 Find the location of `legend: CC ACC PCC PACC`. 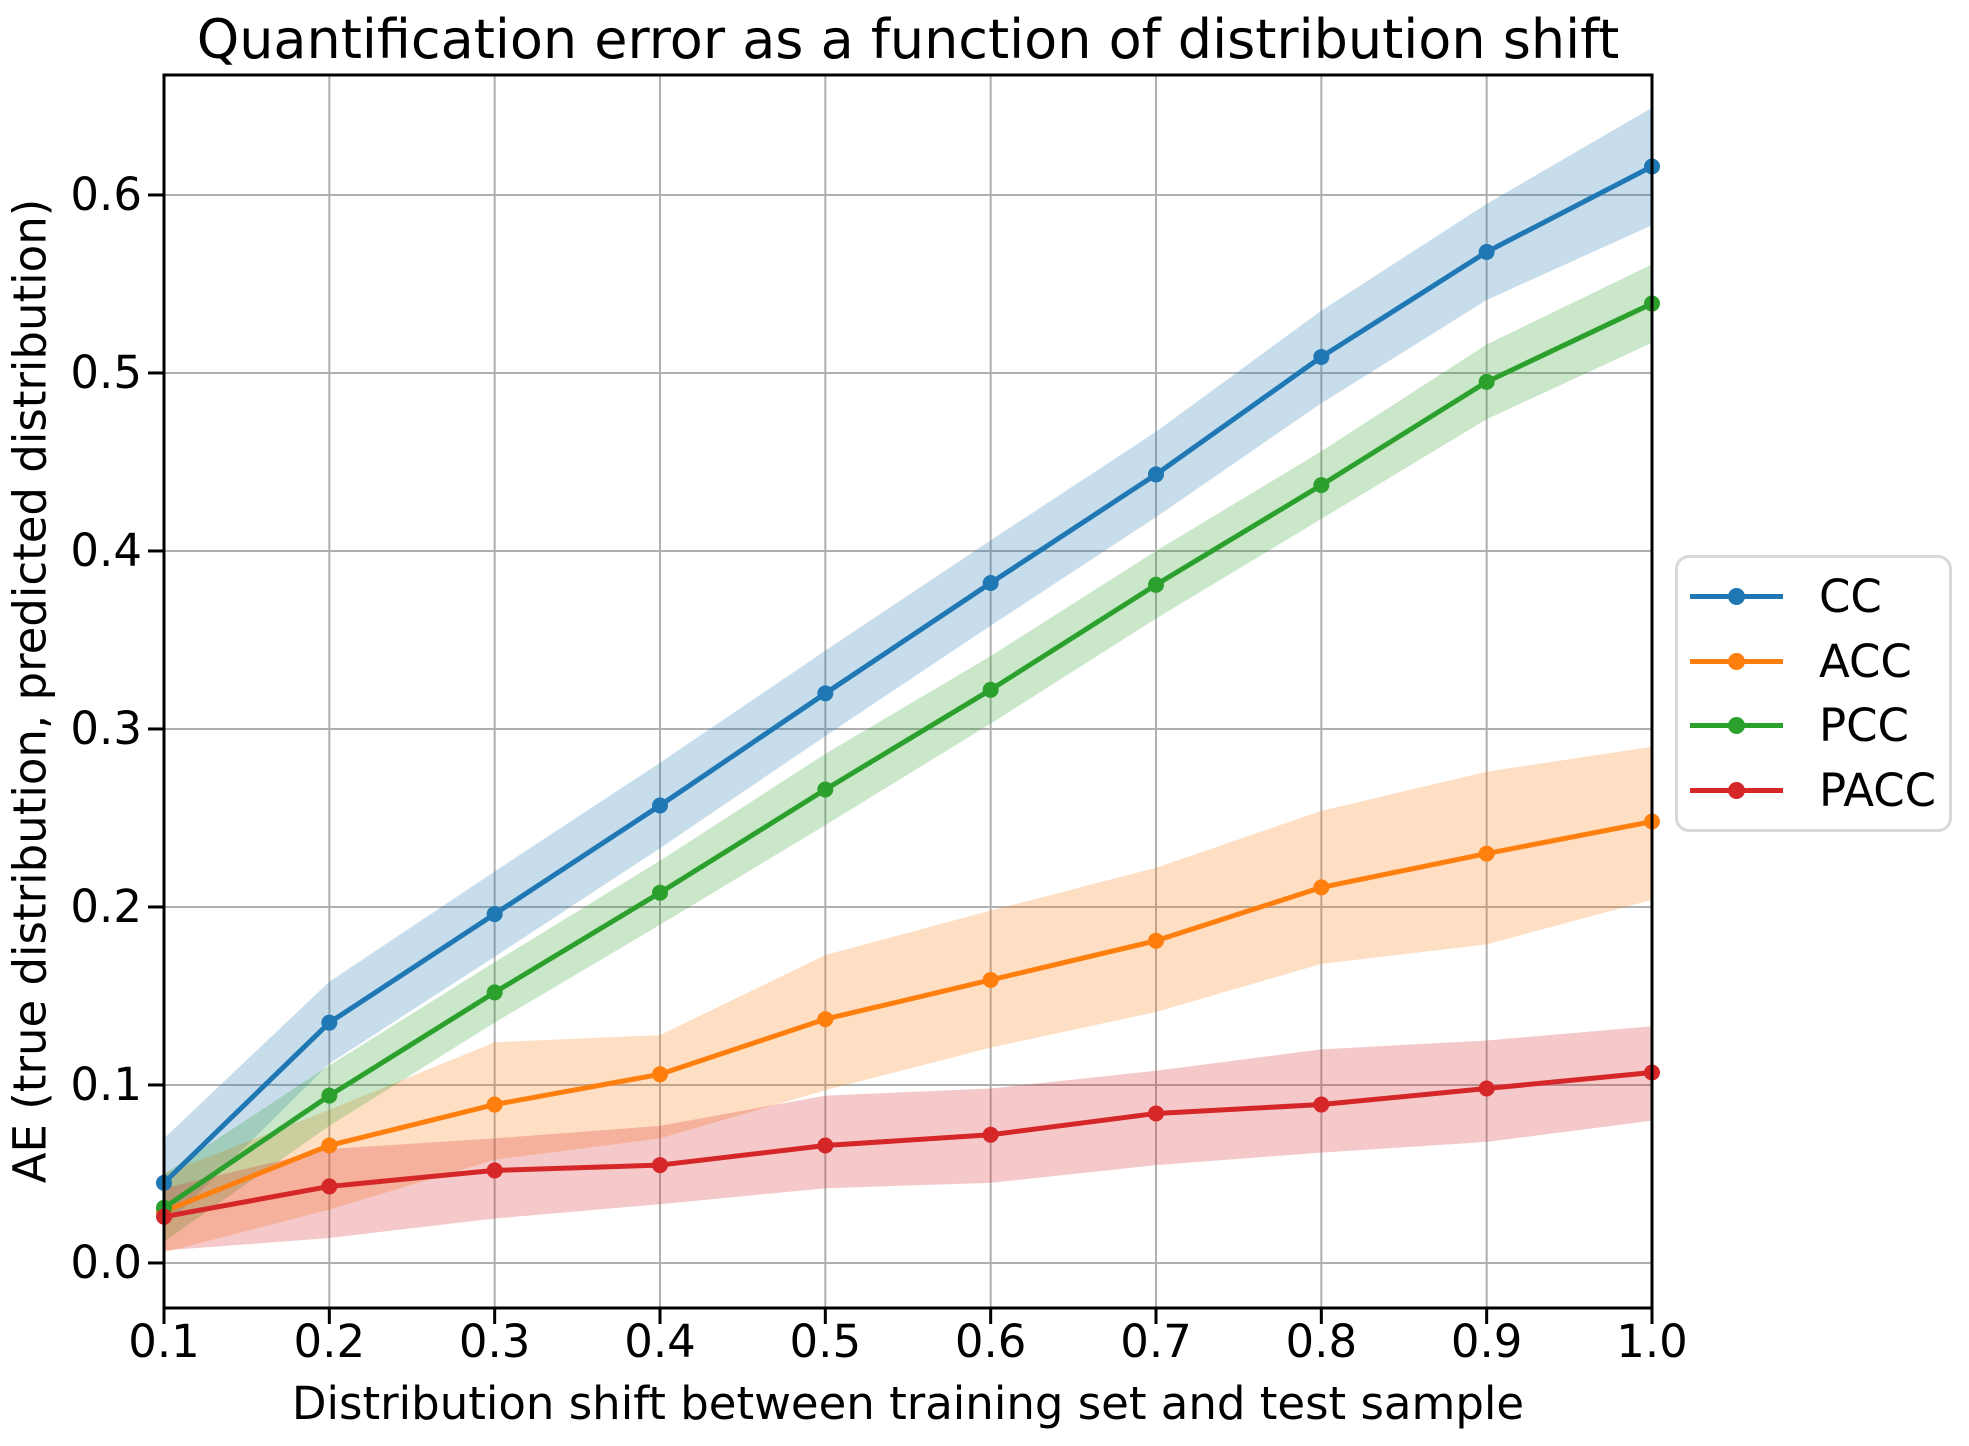

legend: CC ACC PCC PACC is located at coordinates (1813, 693).